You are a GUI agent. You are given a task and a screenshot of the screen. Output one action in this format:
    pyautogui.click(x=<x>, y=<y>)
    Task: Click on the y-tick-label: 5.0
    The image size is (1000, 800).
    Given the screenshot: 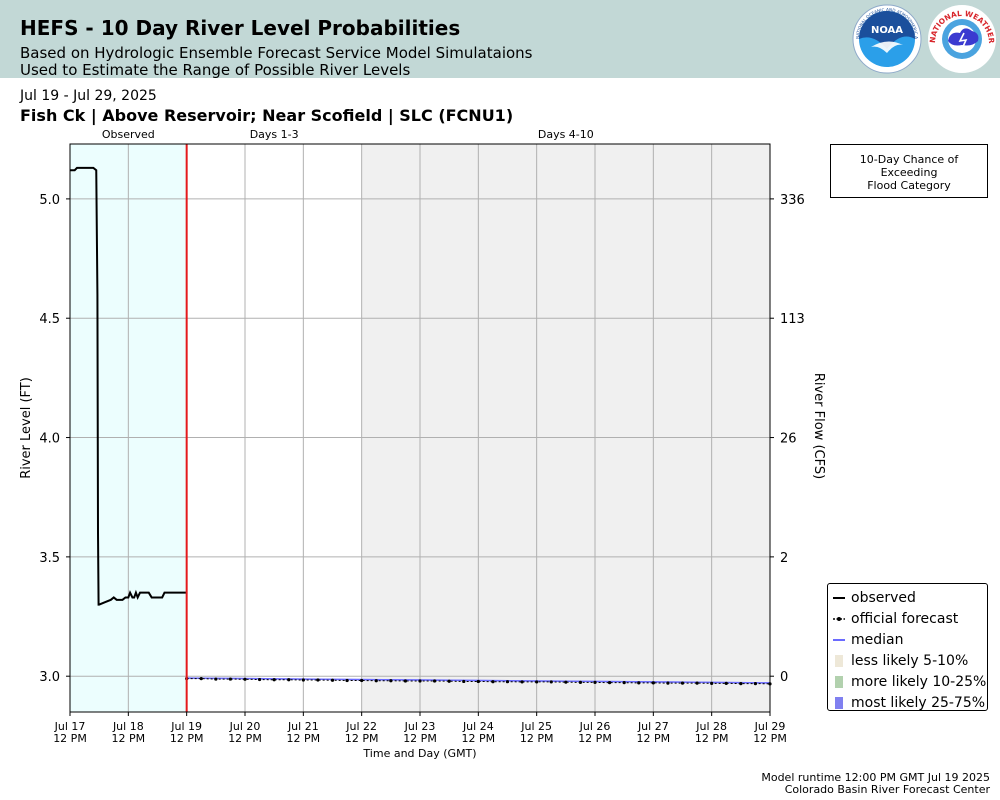 What is the action you would take?
    pyautogui.click(x=49, y=200)
    